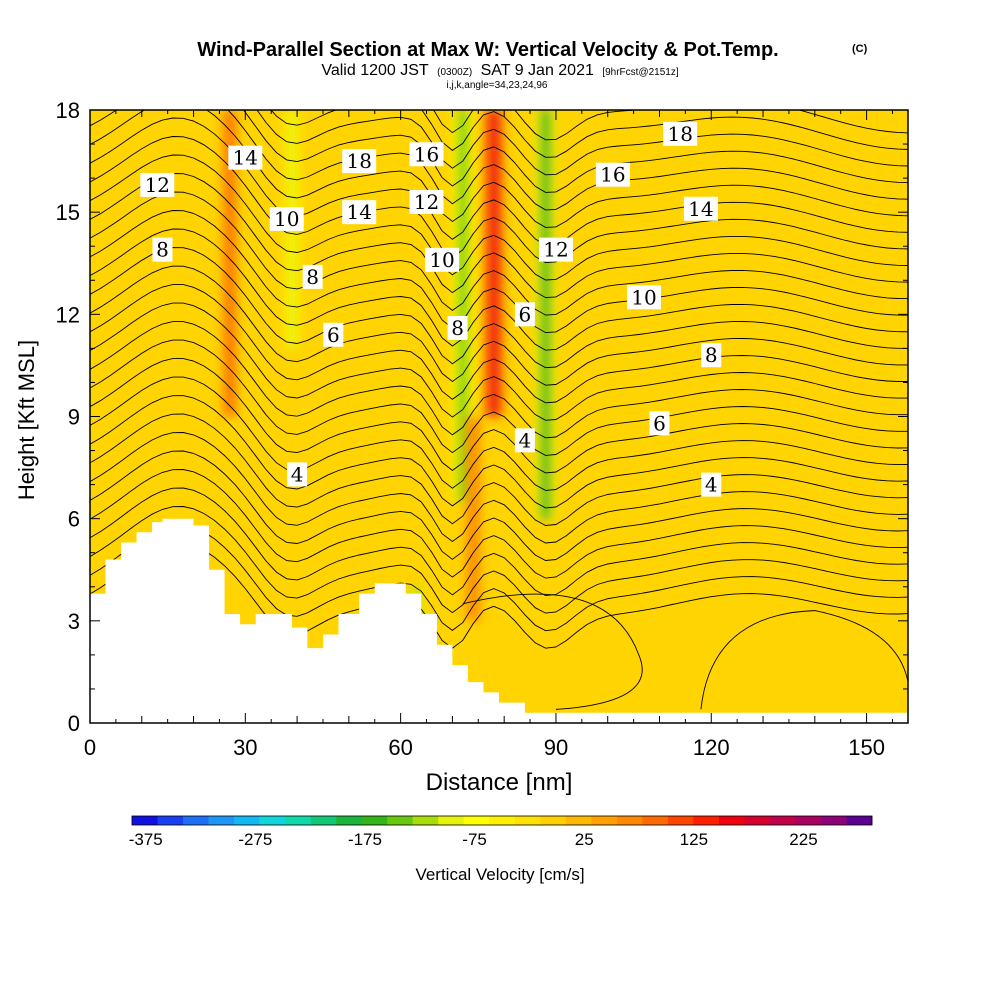 This screenshot has height=1000, width=1000. I want to click on theta-contour-cell, so click(552, 651).